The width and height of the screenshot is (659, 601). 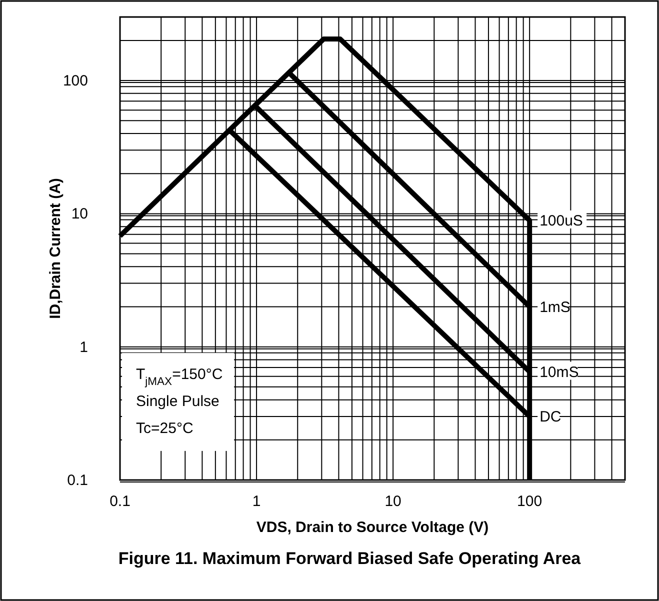 I want to click on y-tick-label: 1, so click(x=84, y=347).